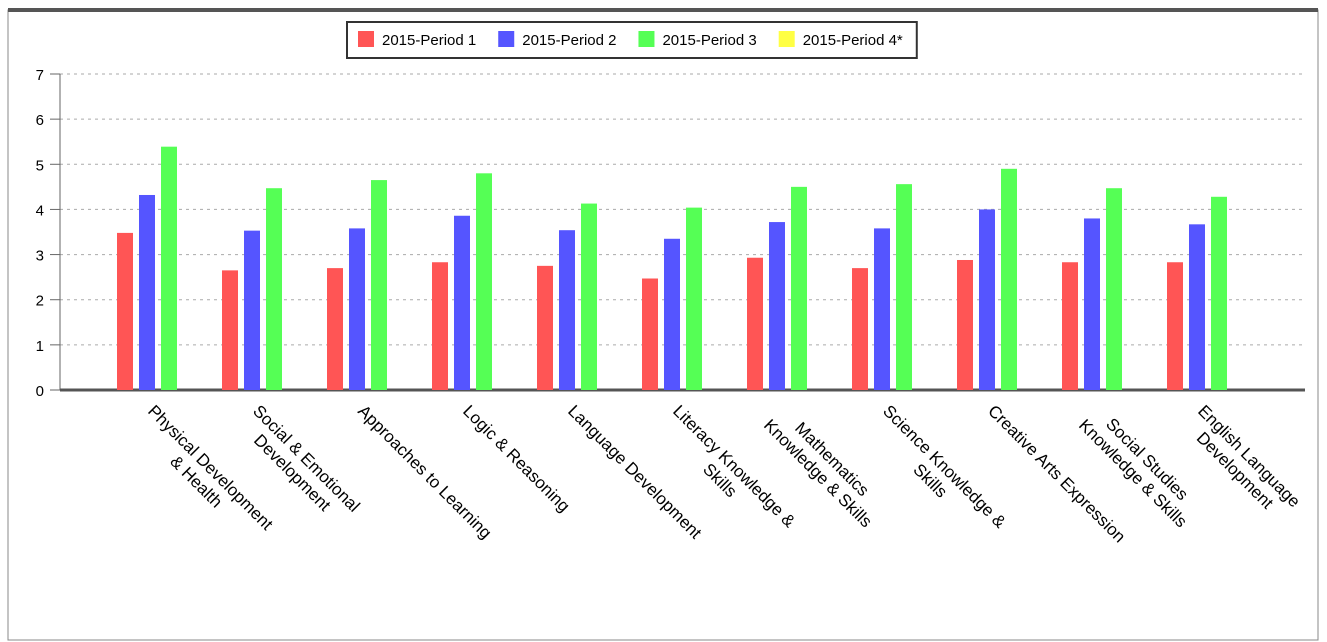  I want to click on y-tick-label: 4, so click(40, 210).